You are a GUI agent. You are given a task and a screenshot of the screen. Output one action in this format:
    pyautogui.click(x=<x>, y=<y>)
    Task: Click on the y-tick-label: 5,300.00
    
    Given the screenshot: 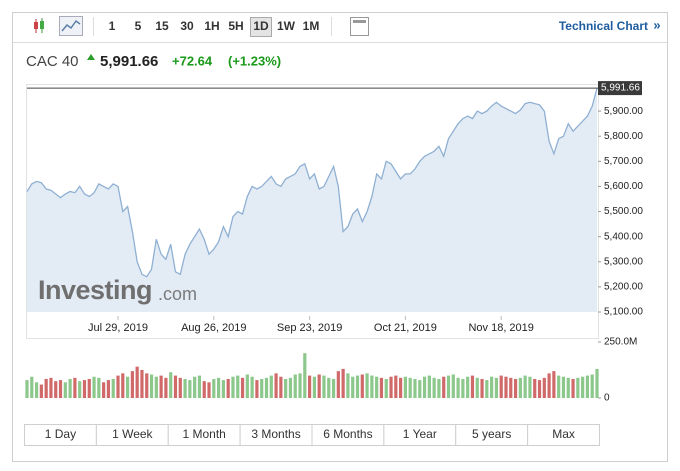 What is the action you would take?
    pyautogui.click(x=623, y=261)
    